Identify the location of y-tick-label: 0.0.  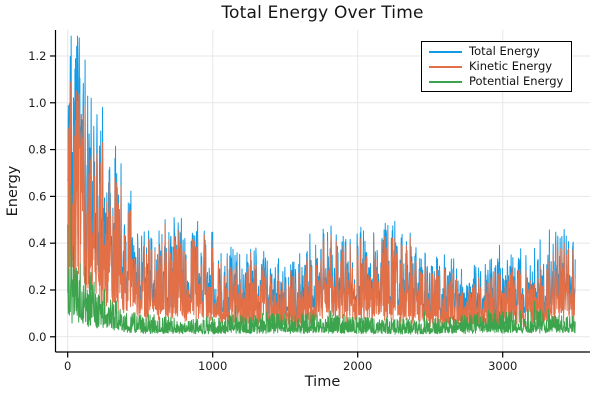
(37, 337).